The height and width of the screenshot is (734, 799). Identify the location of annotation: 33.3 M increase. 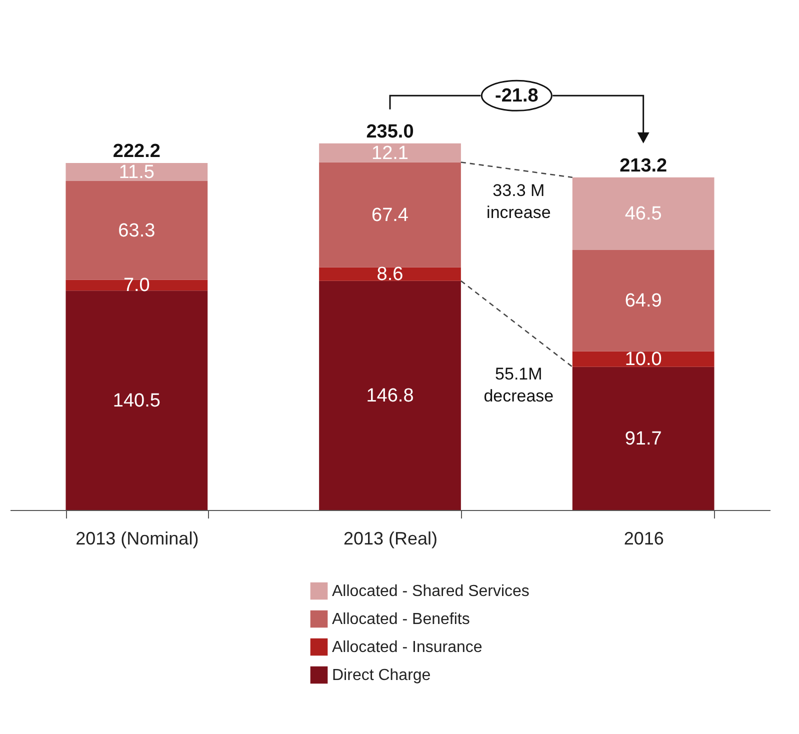
(518, 201).